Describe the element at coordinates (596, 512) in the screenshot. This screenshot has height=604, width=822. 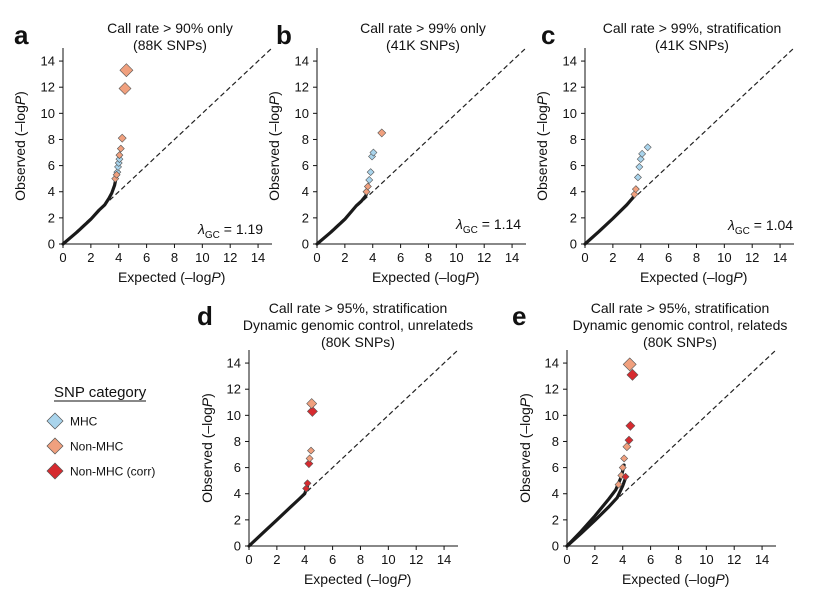
I see `observed-pvalue-curve-secondary` at that location.